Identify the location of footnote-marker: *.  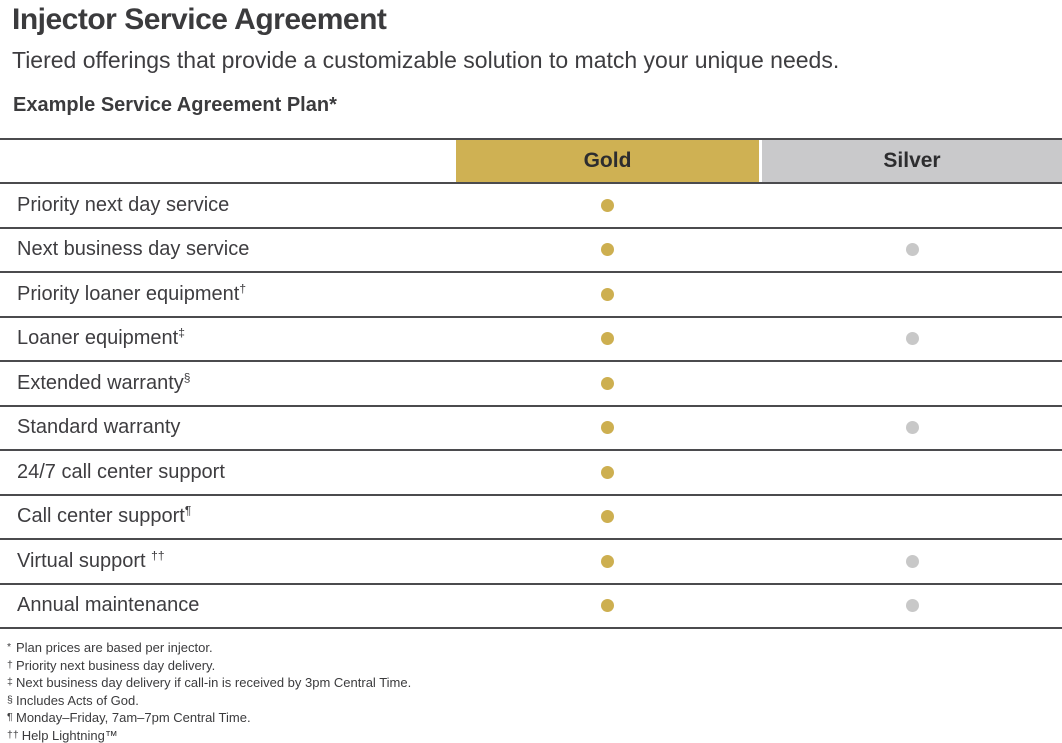
(9, 647).